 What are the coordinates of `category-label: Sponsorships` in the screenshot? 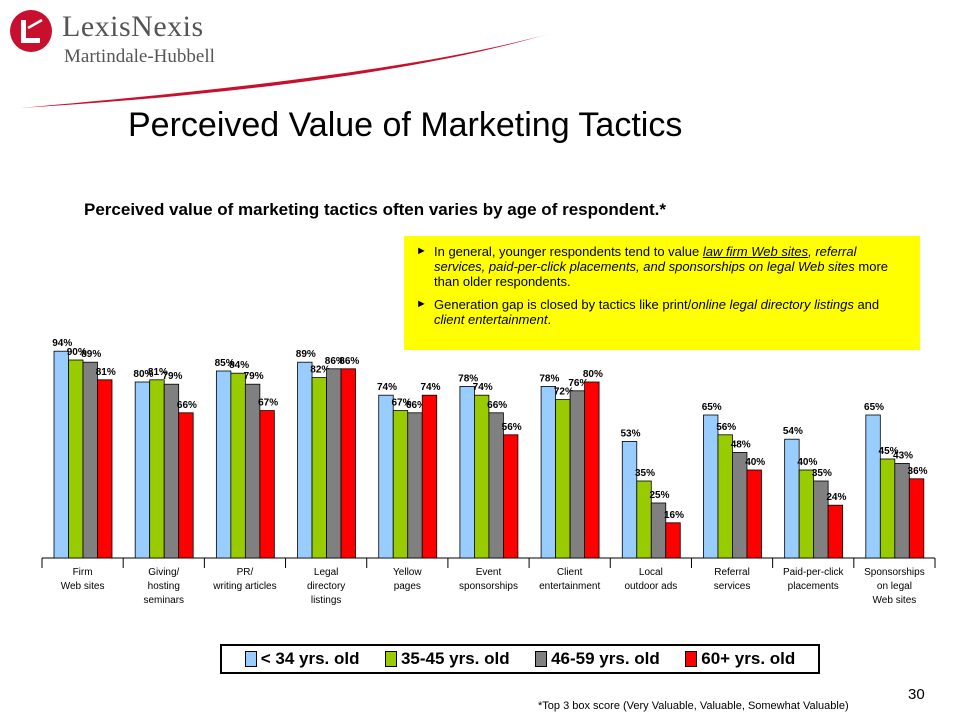 It's located at (894, 572).